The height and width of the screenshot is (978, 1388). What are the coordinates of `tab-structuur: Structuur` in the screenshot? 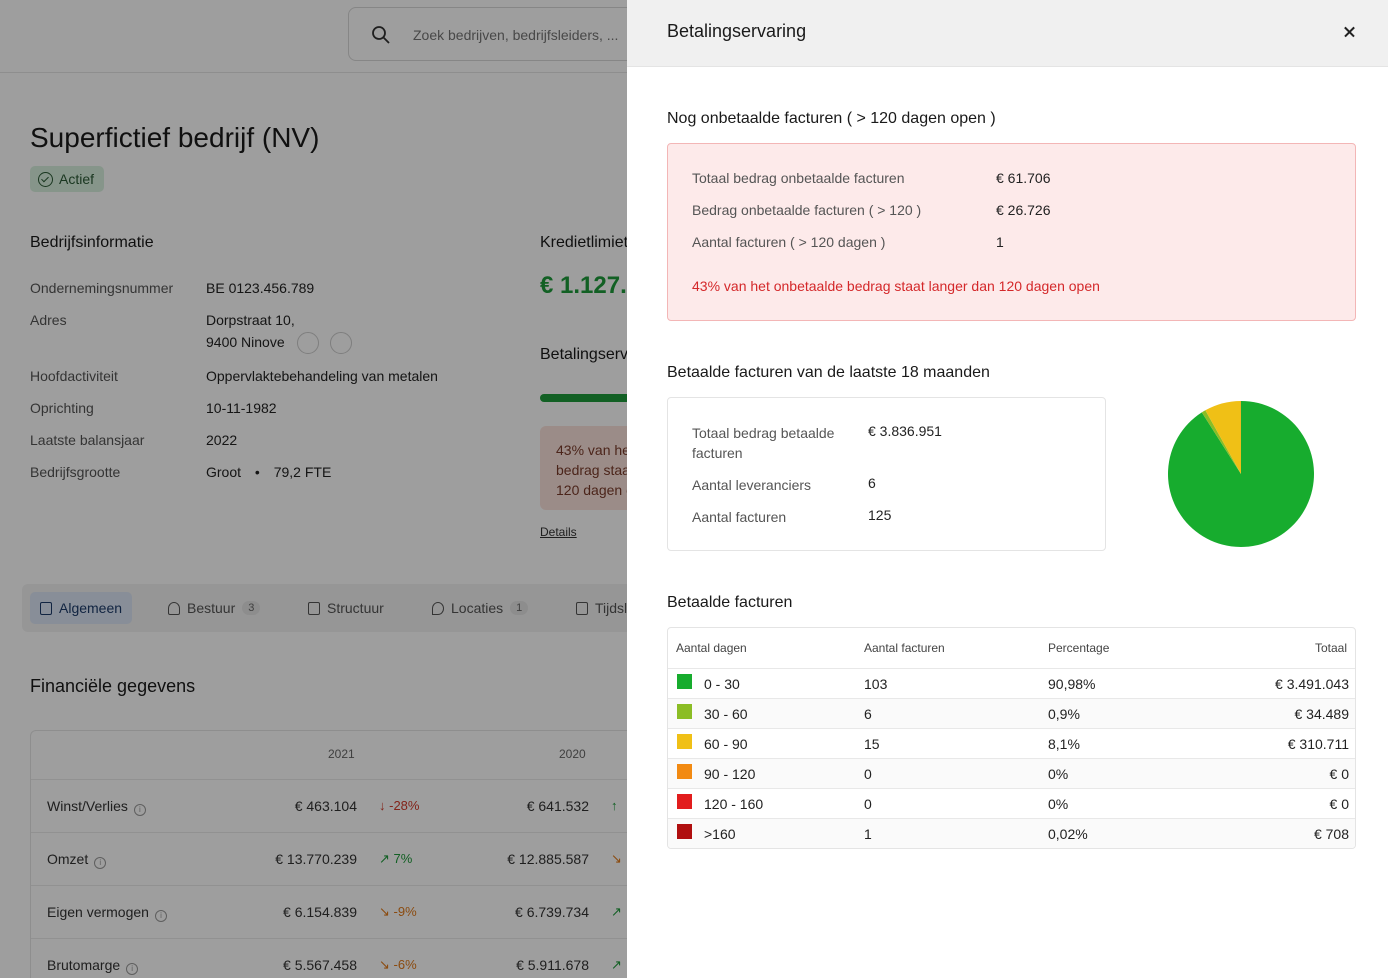 It's located at (346, 608).